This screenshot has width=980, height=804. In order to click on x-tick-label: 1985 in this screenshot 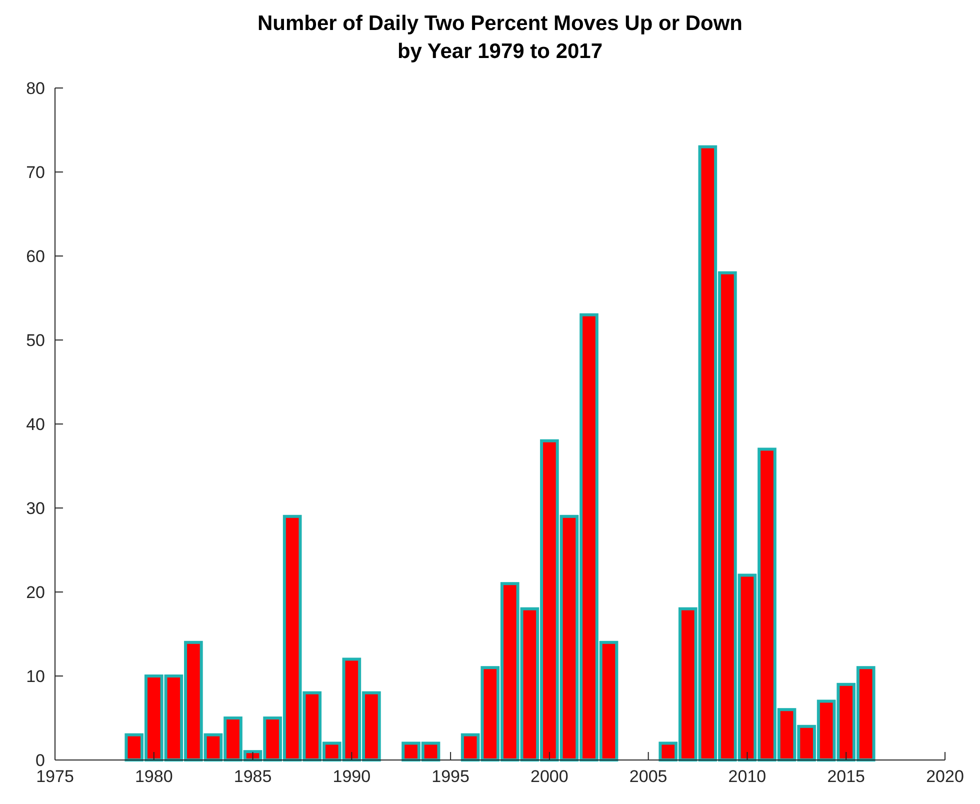, I will do `click(253, 776)`.